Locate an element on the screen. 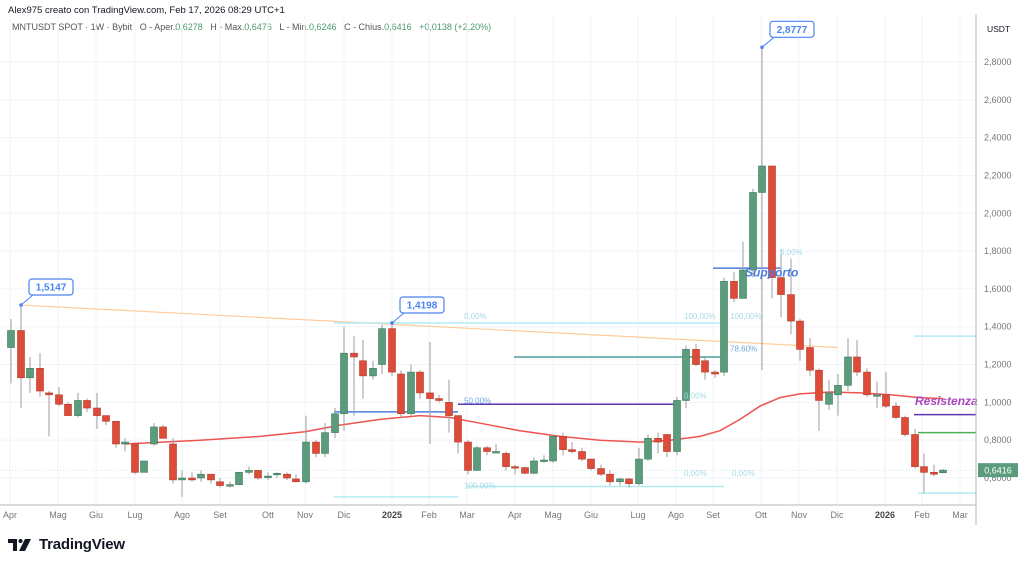 This screenshot has height=564, width=1024. tradingview-logo: TradingView is located at coordinates (66, 544).